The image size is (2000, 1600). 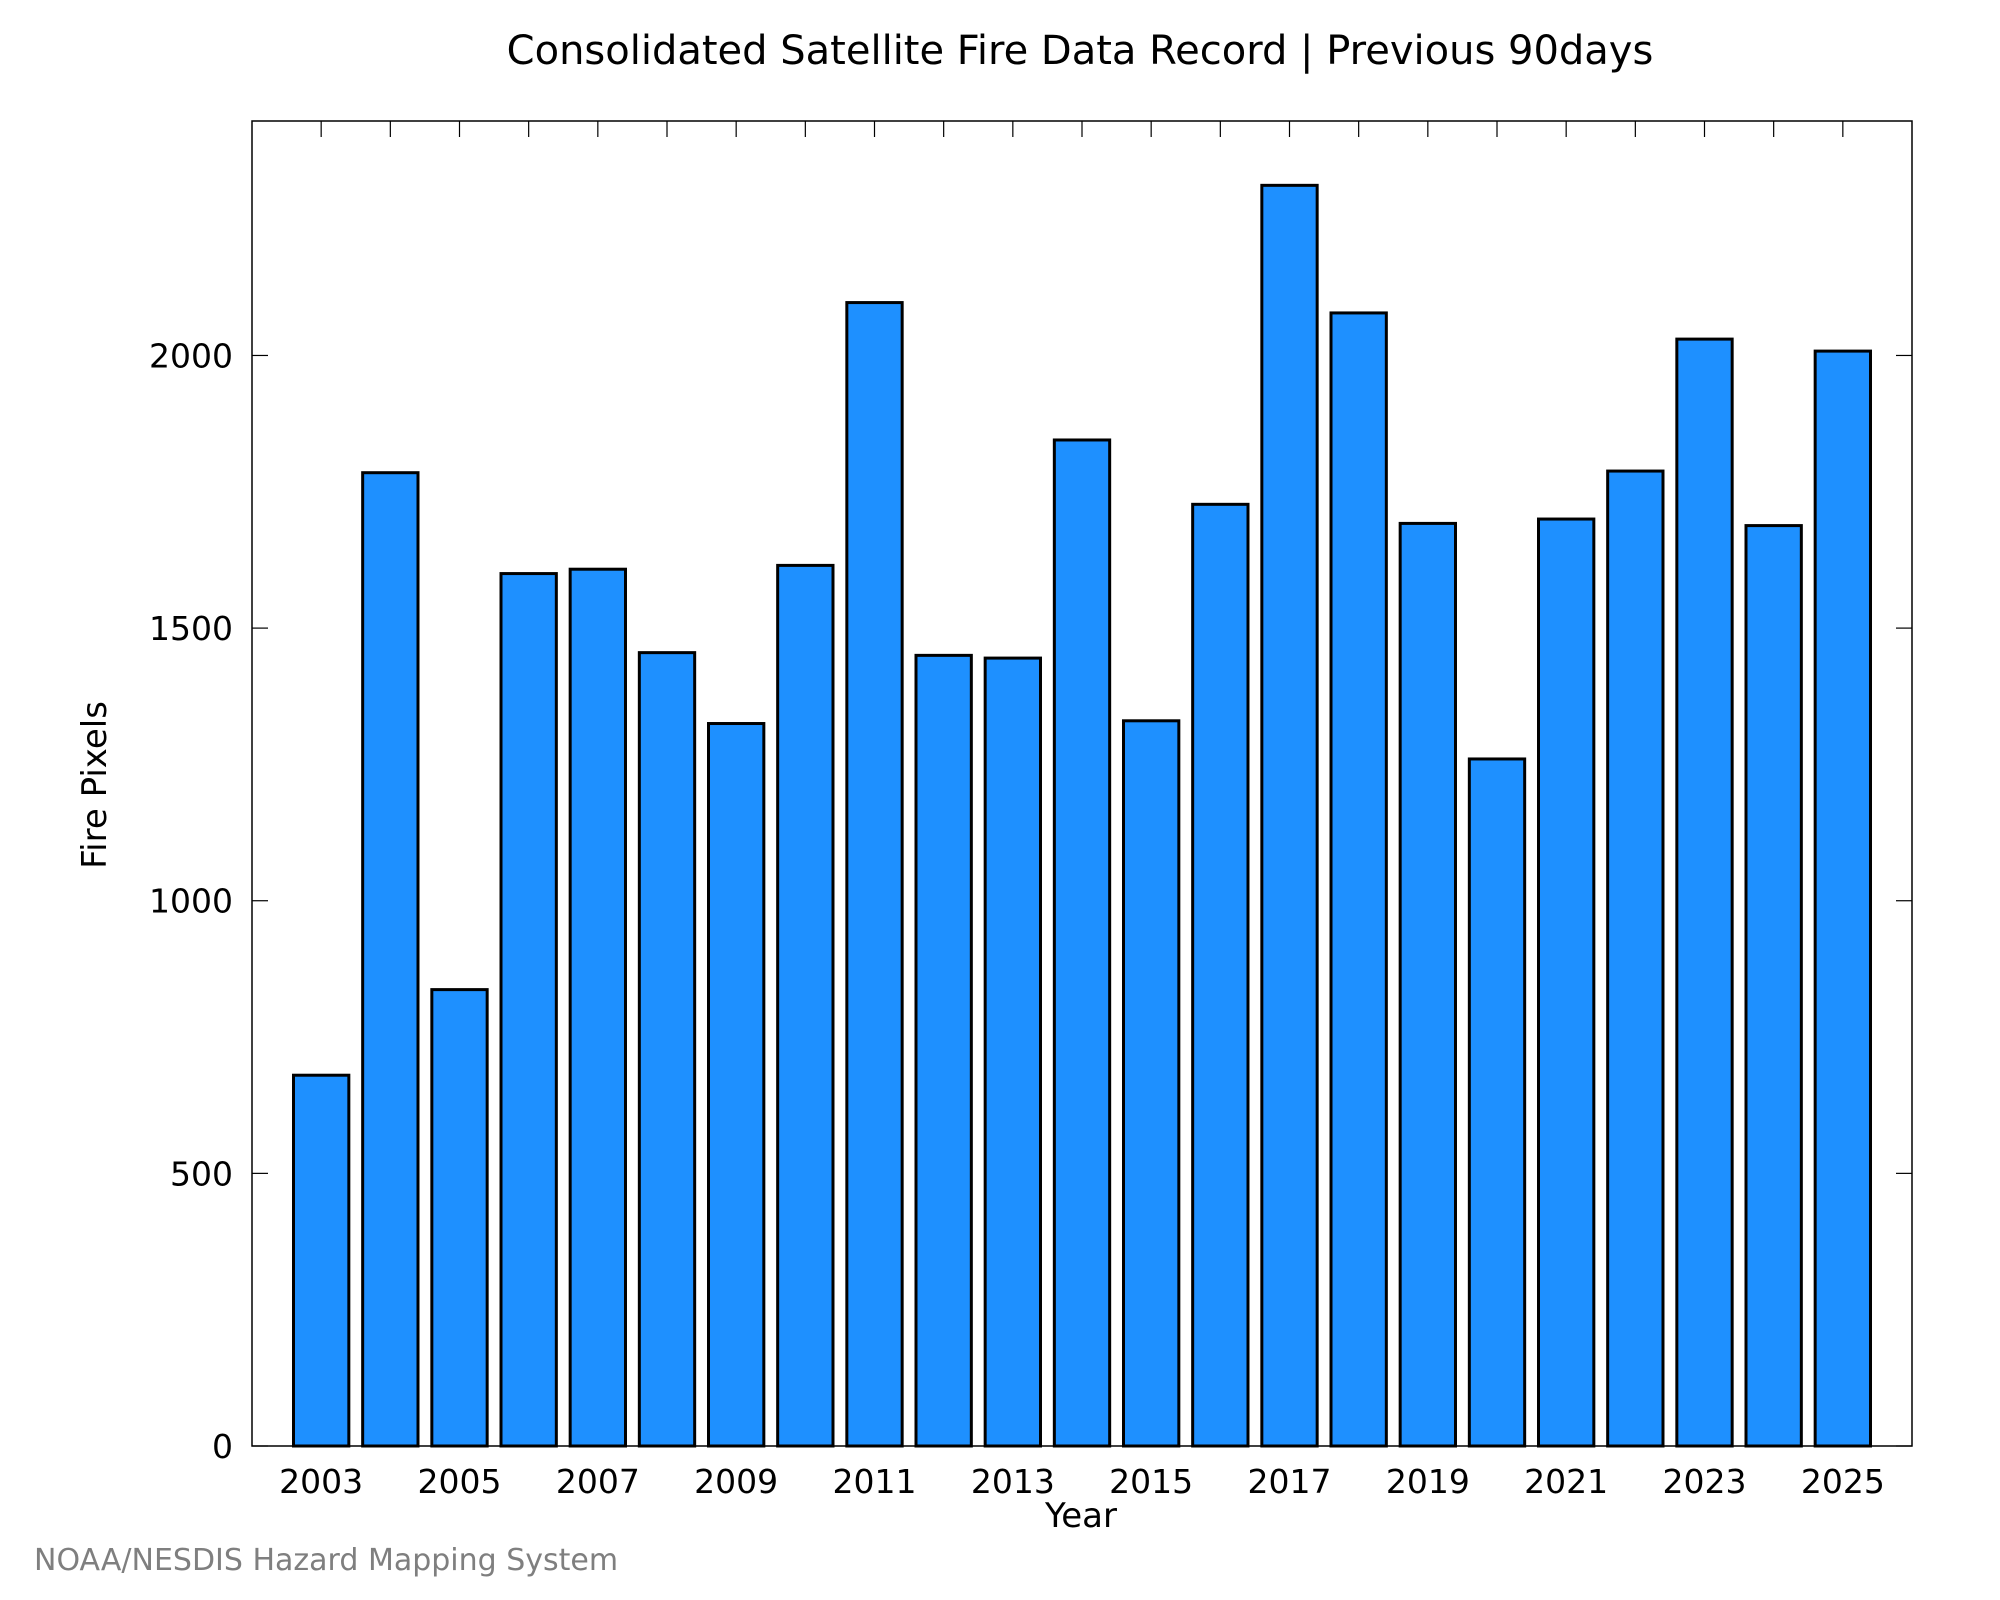 What do you see at coordinates (1151, 1083) in the screenshot?
I see `bar-2015` at bounding box center [1151, 1083].